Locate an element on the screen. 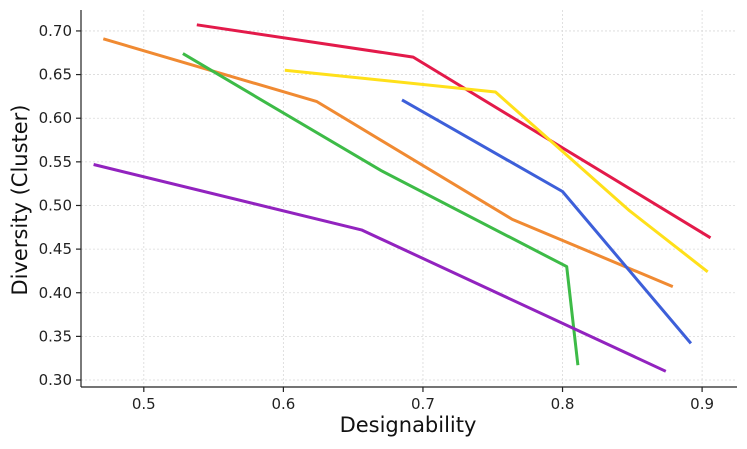 The height and width of the screenshot is (449, 747). x-tick-label: 0.8 is located at coordinates (563, 404).